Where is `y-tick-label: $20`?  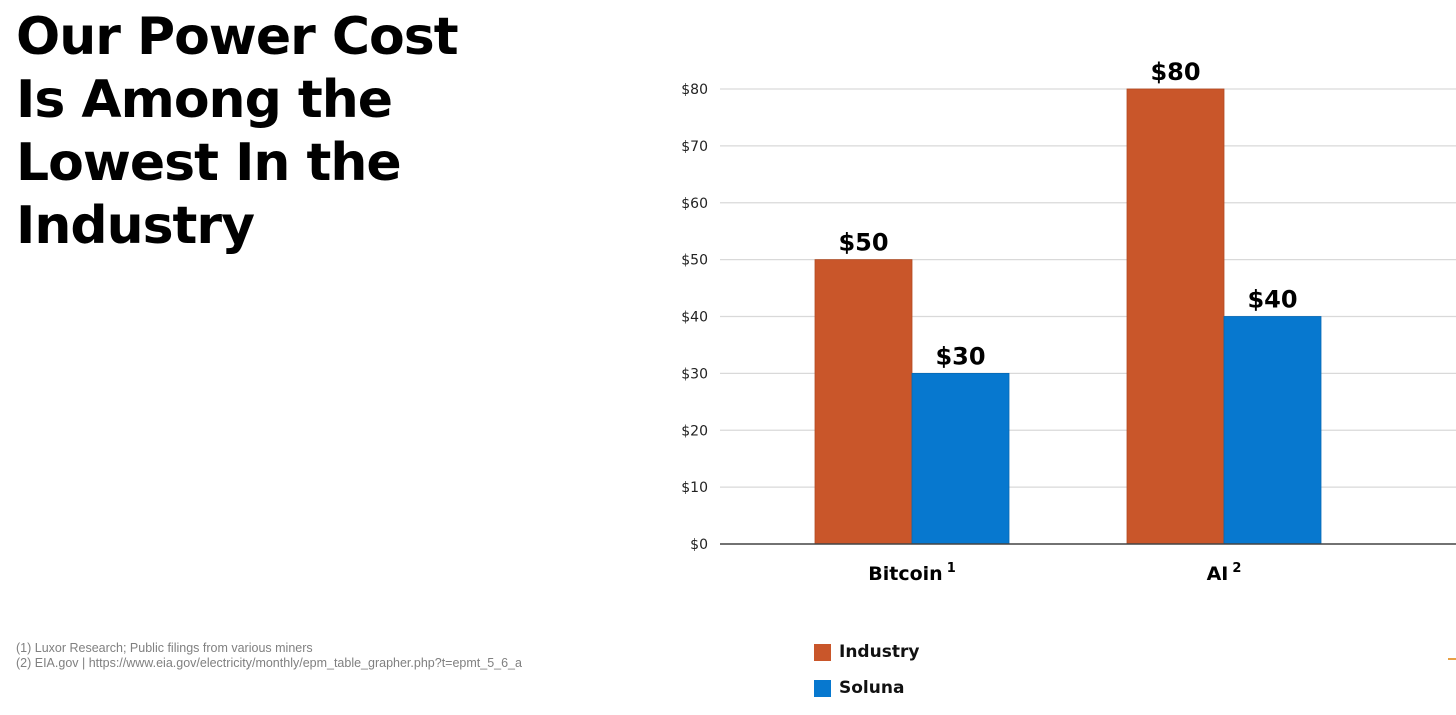 y-tick-label: $20 is located at coordinates (694, 431).